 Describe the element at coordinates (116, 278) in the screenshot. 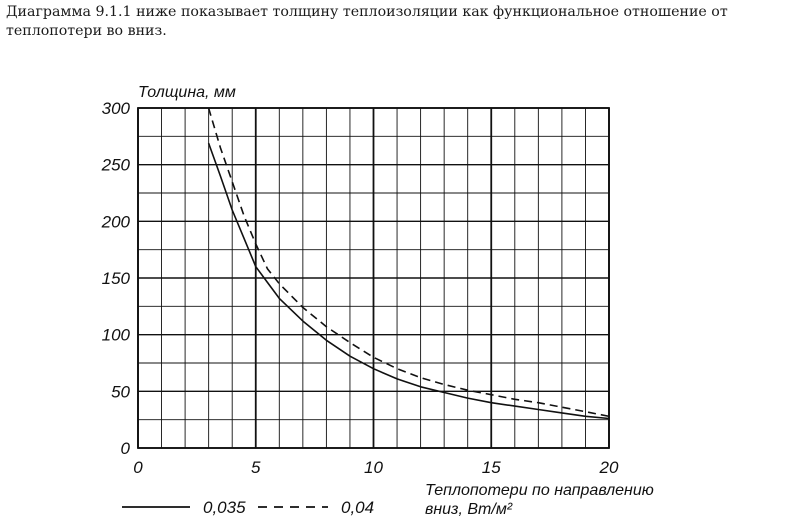

I see `y-tick-label: 150` at that location.